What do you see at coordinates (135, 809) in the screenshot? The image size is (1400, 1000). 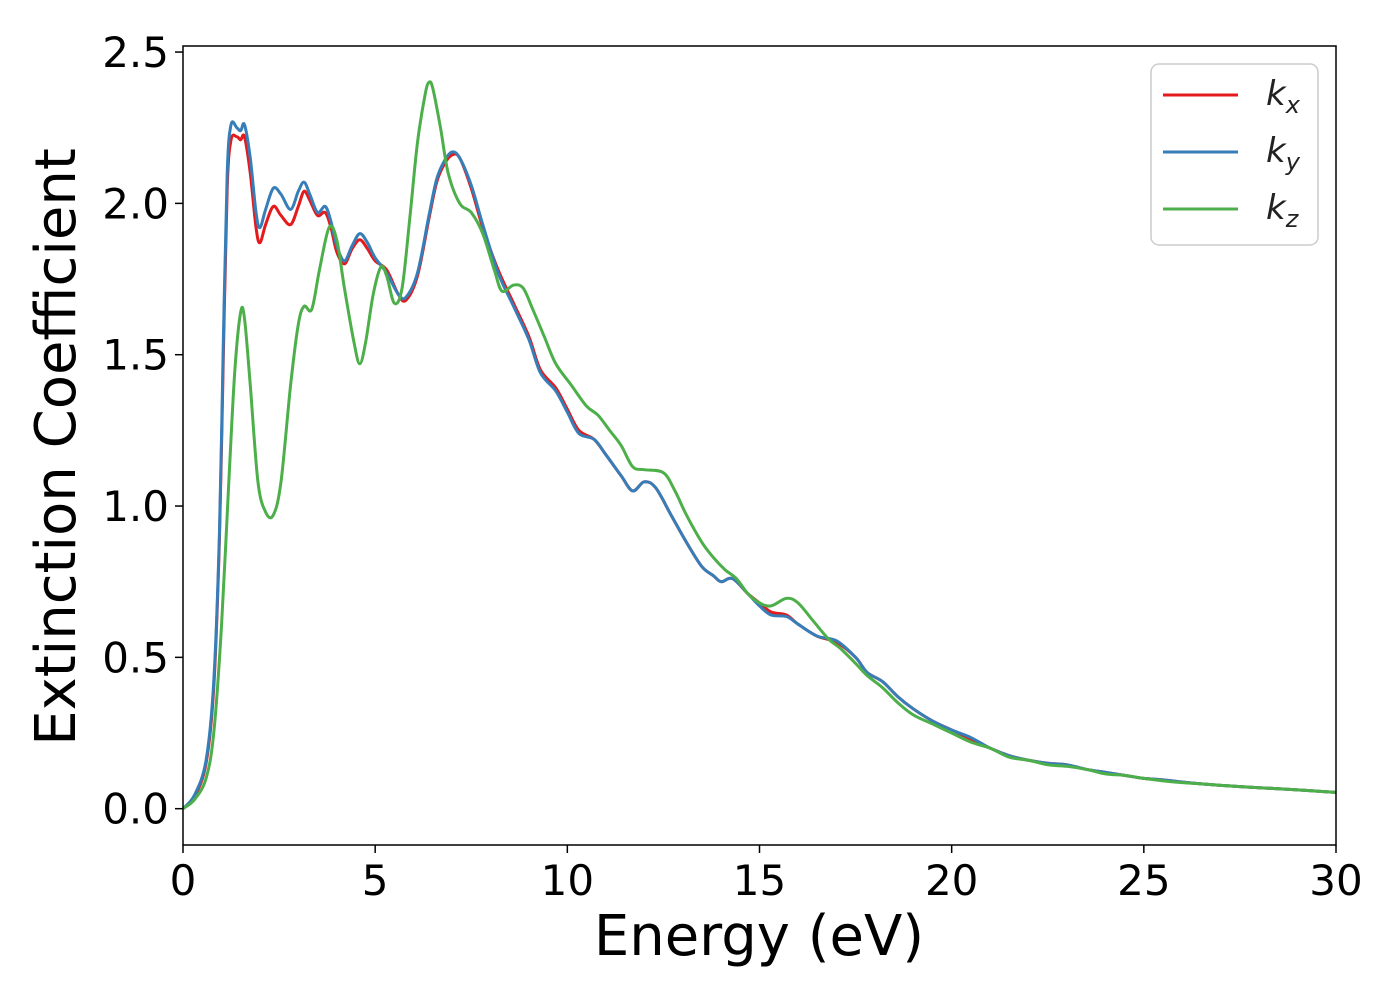 I see `y-tick-label: 0.0` at bounding box center [135, 809].